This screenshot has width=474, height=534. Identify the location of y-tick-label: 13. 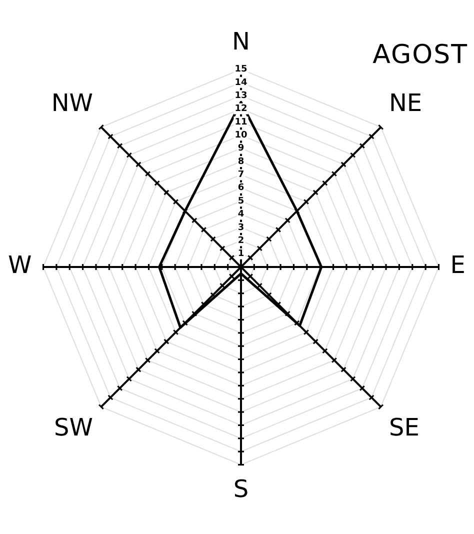
(241, 95).